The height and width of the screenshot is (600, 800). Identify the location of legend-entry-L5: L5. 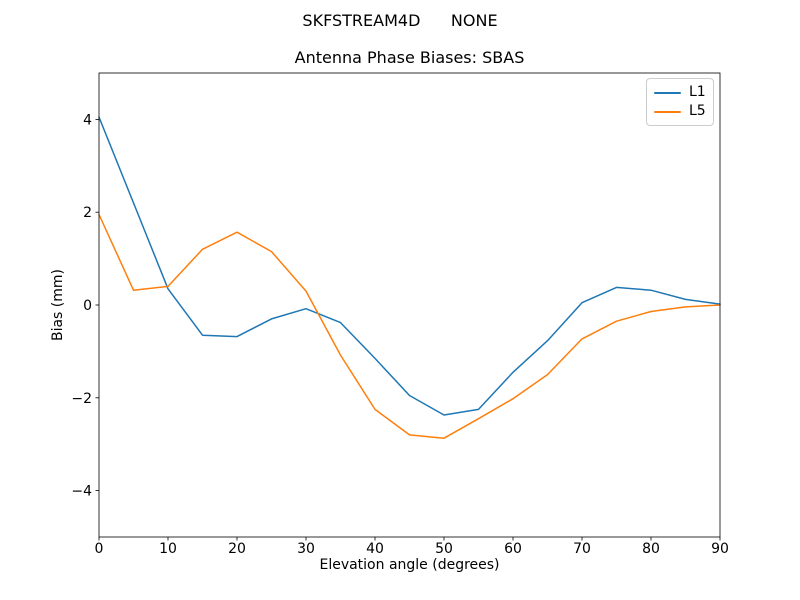
(683, 111).